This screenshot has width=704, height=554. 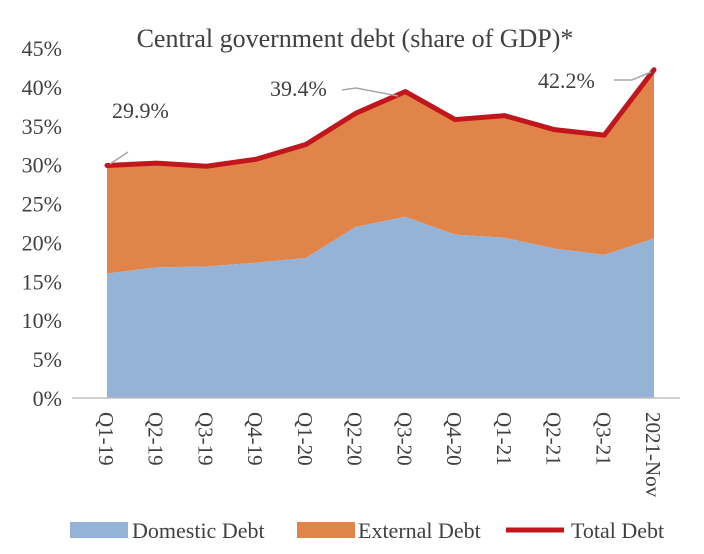 I want to click on x-tick-label: Q3-21, so click(x=603, y=439).